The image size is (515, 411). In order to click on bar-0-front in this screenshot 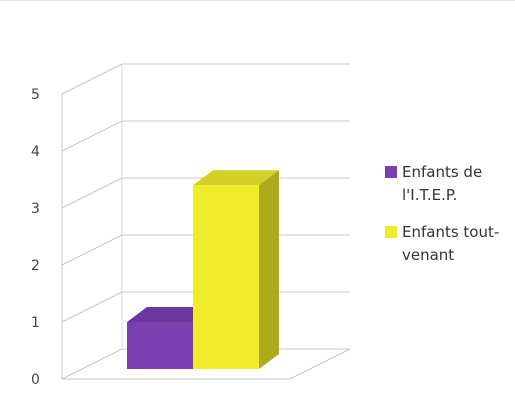, I will do `click(160, 345)`.